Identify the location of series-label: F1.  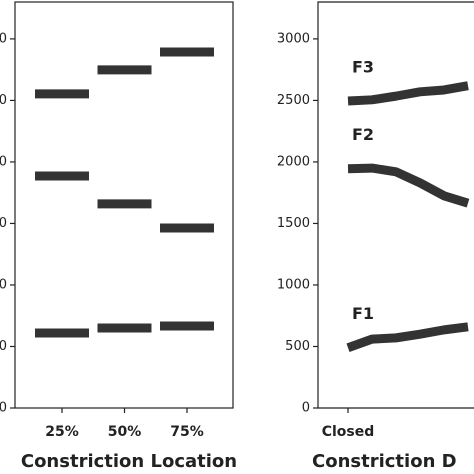
(363, 313).